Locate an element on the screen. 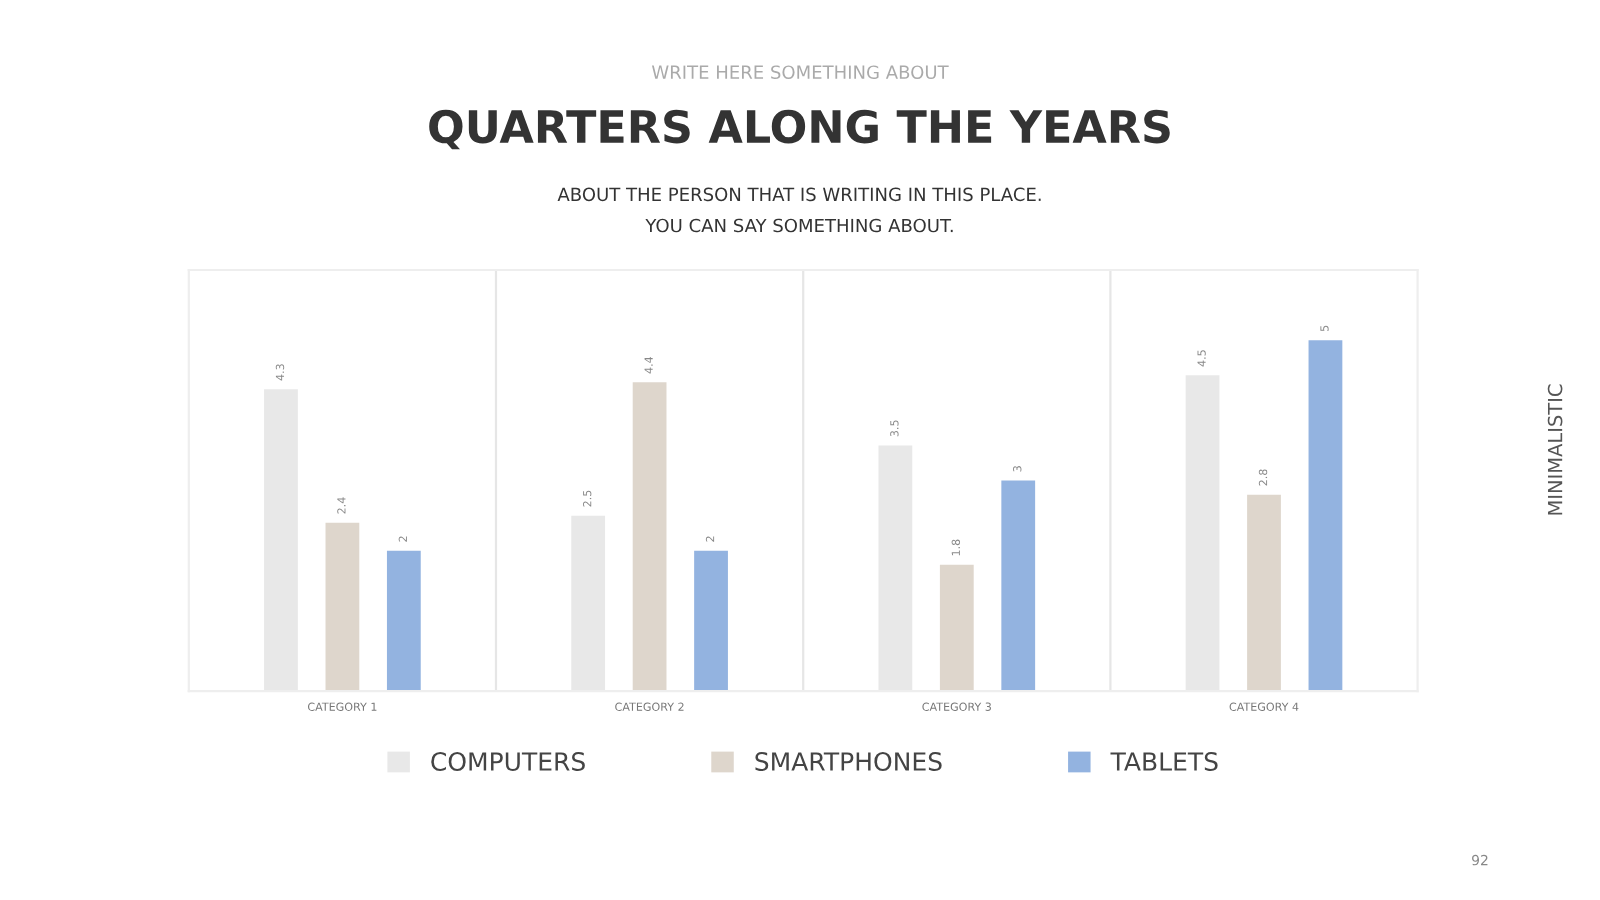  chart-title: QUARTERS ALONG THE YEARS is located at coordinates (799, 129).